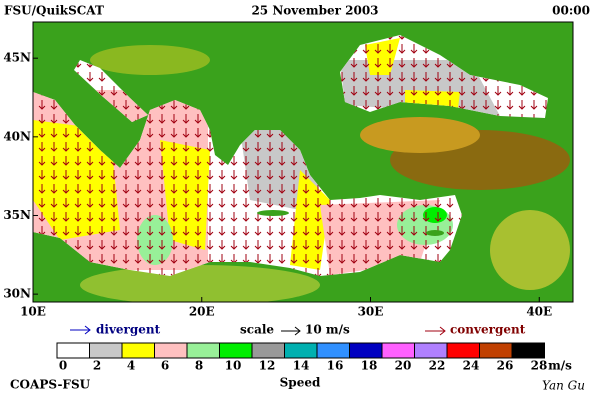  I want to click on y-tick-label: 40N, so click(17, 136).